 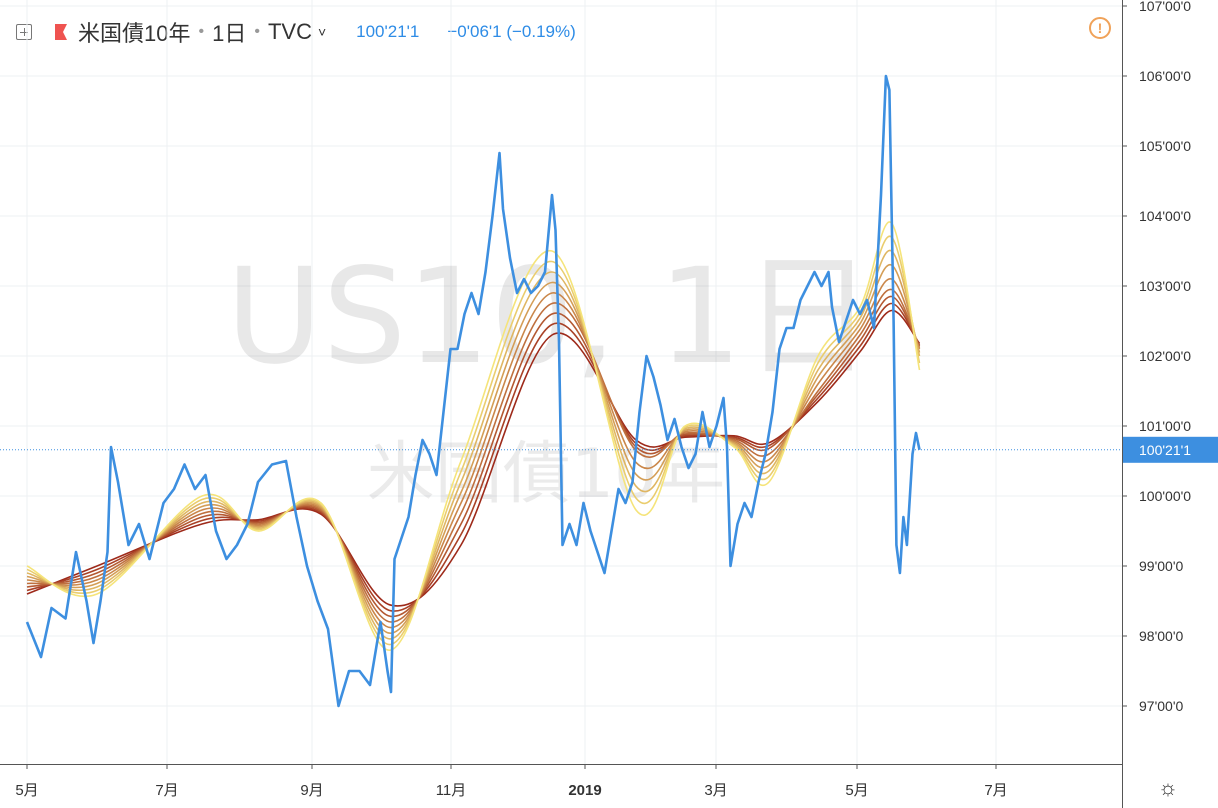 What do you see at coordinates (511, 31) in the screenshot?
I see `price-change-value: −0'06'1 (−0.19%)` at bounding box center [511, 31].